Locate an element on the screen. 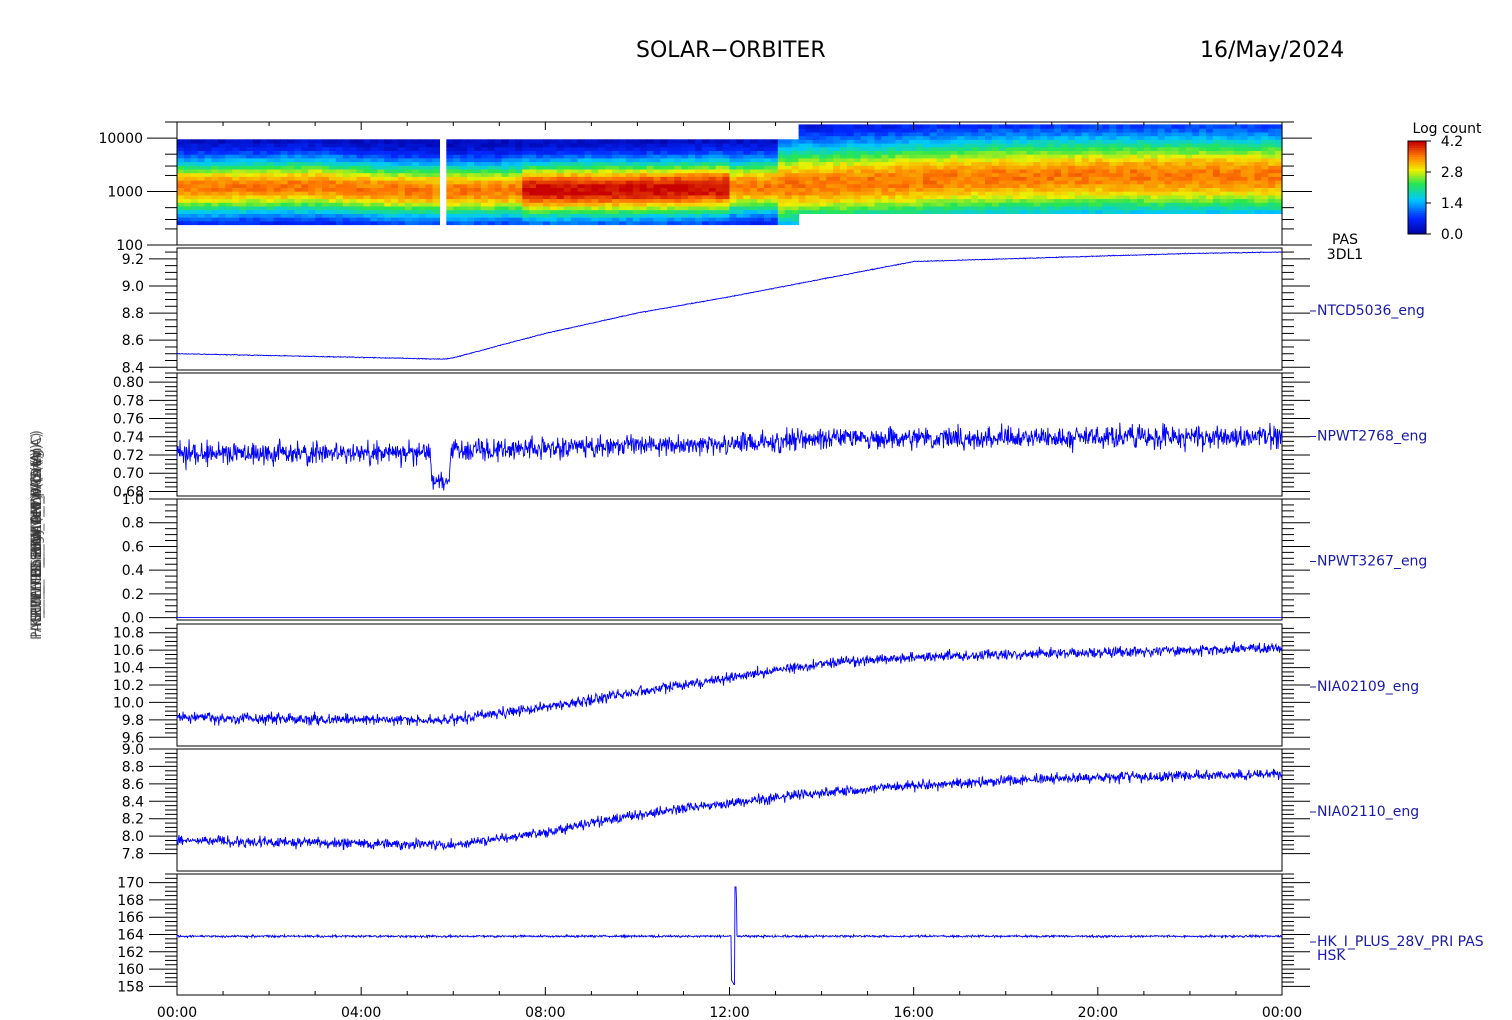  colorbar-swatch is located at coordinates (1417, 217).